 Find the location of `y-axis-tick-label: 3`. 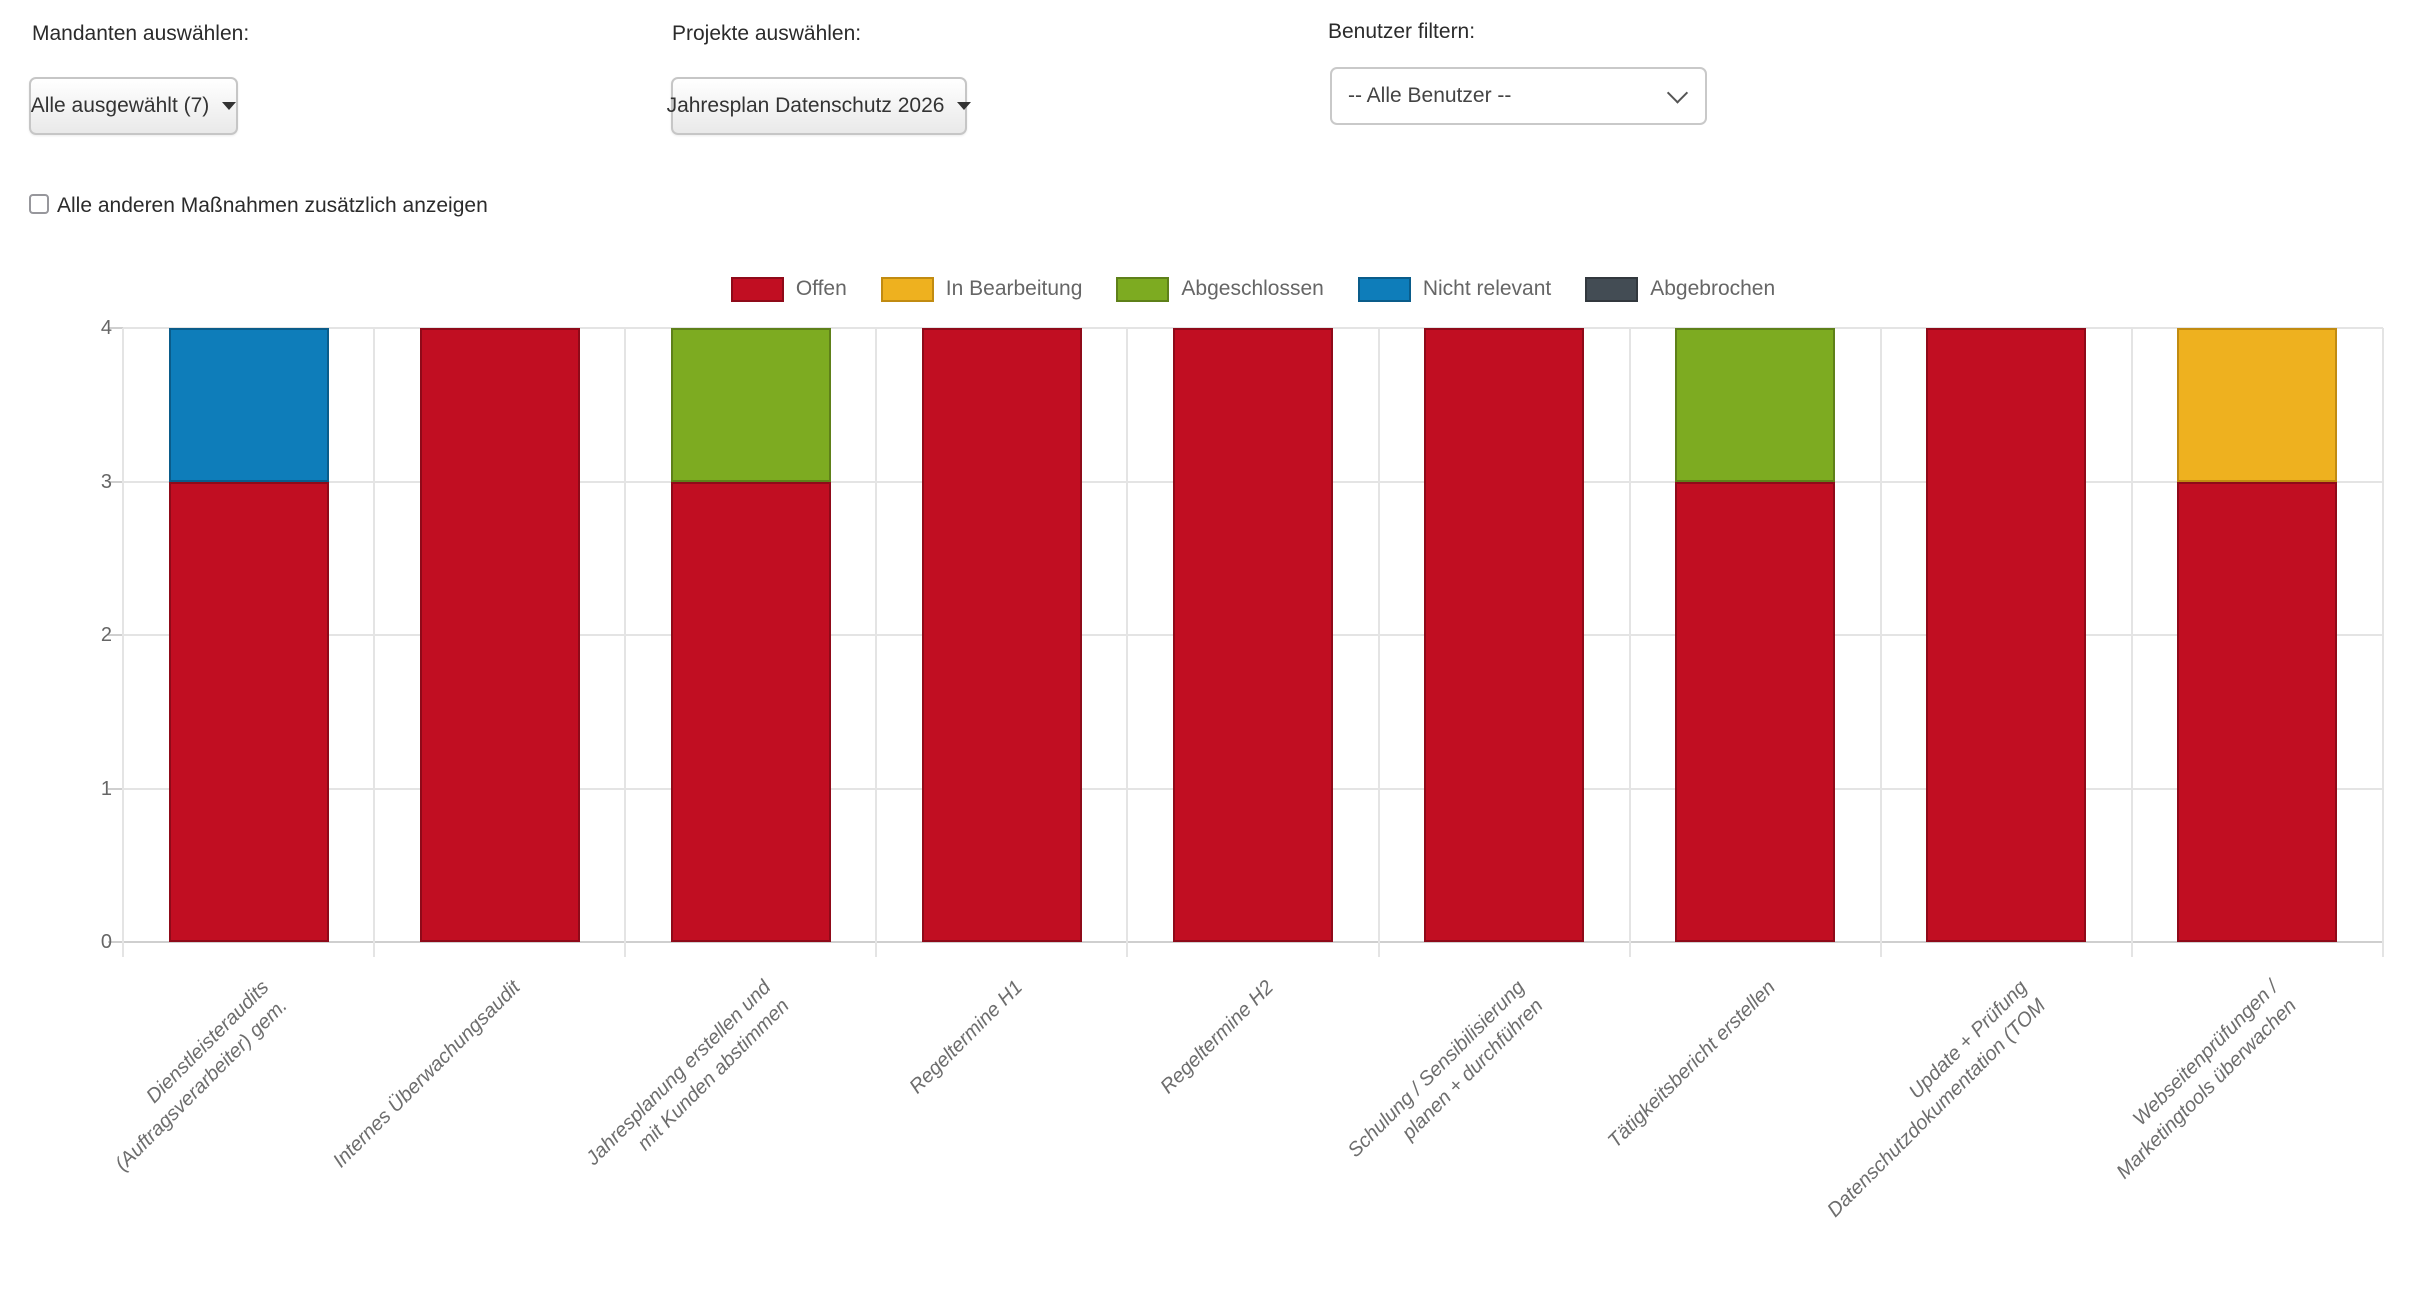

y-axis-tick-label: 3 is located at coordinates (106, 481).